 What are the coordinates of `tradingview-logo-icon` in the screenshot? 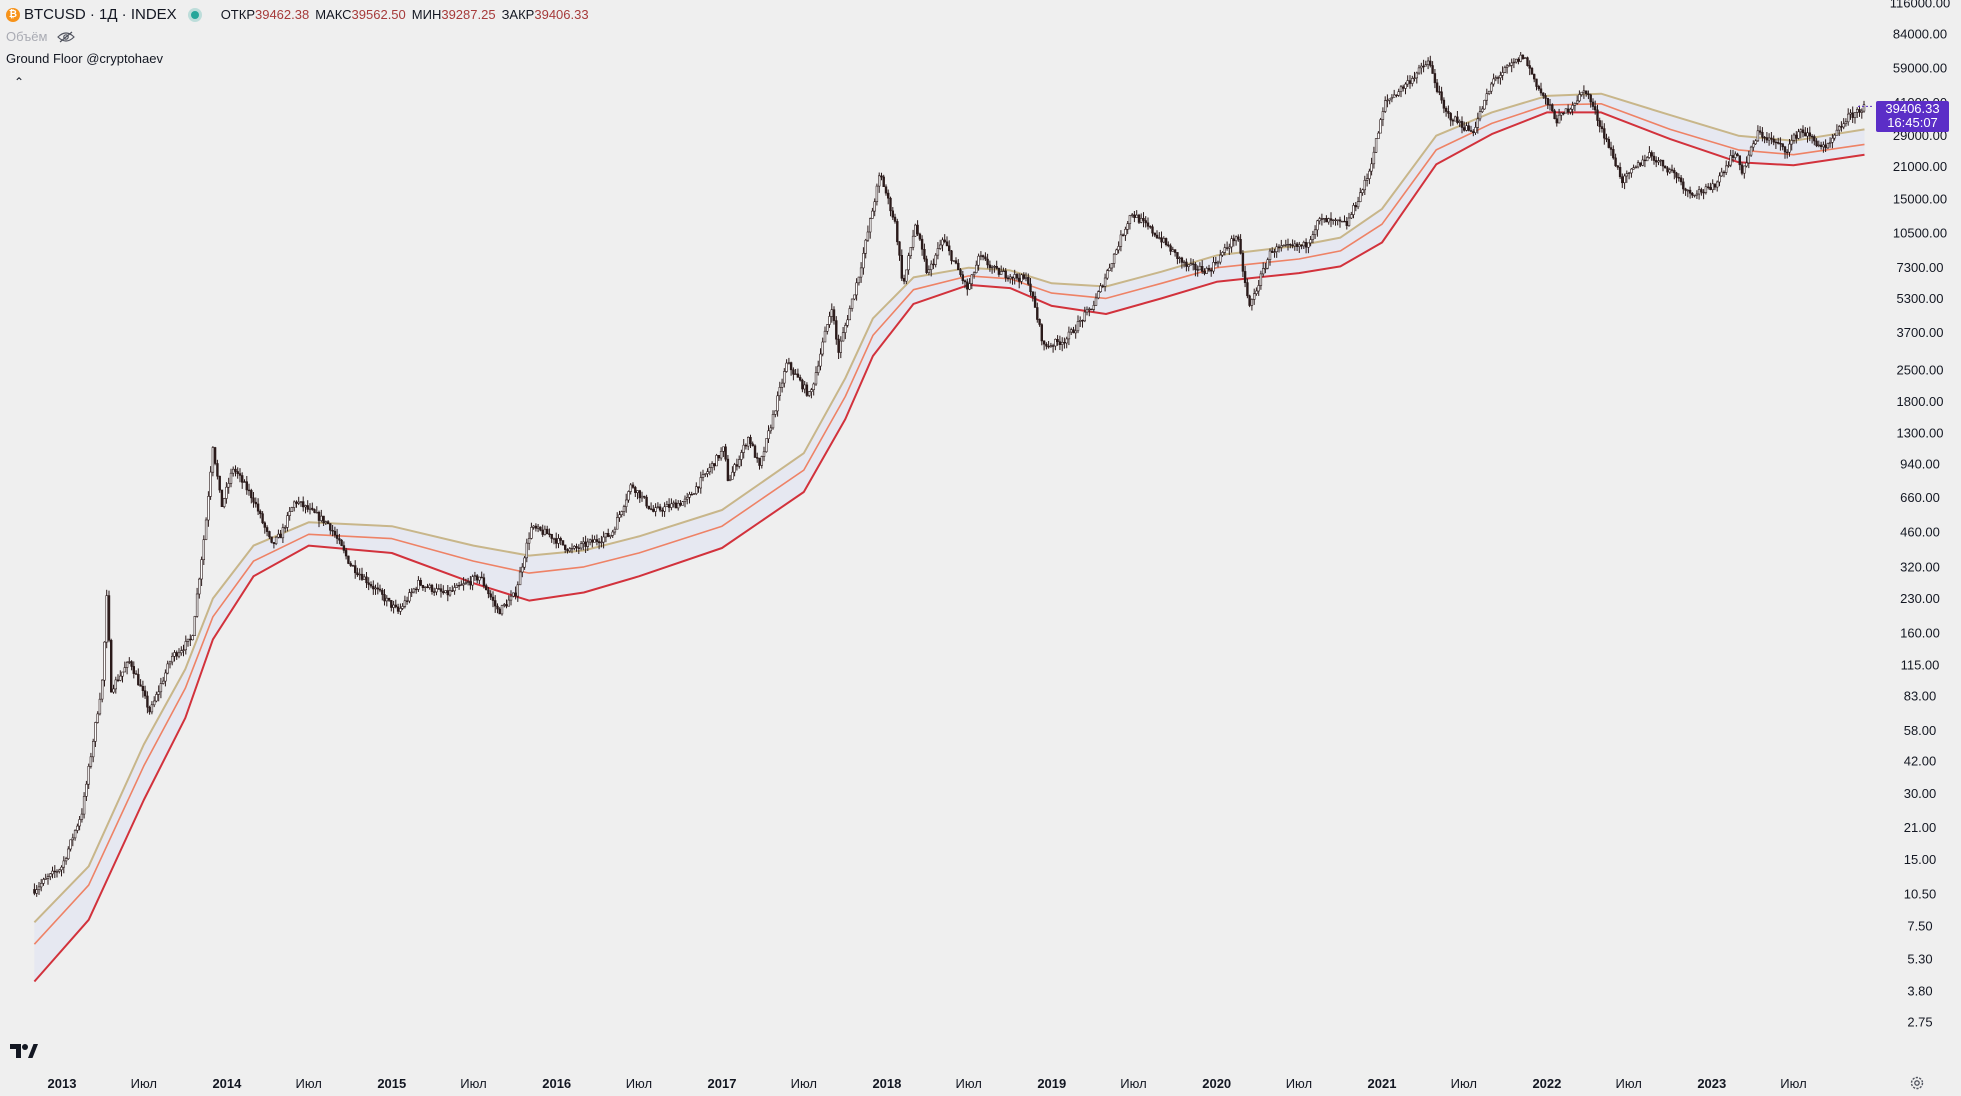 It's located at (24, 1051).